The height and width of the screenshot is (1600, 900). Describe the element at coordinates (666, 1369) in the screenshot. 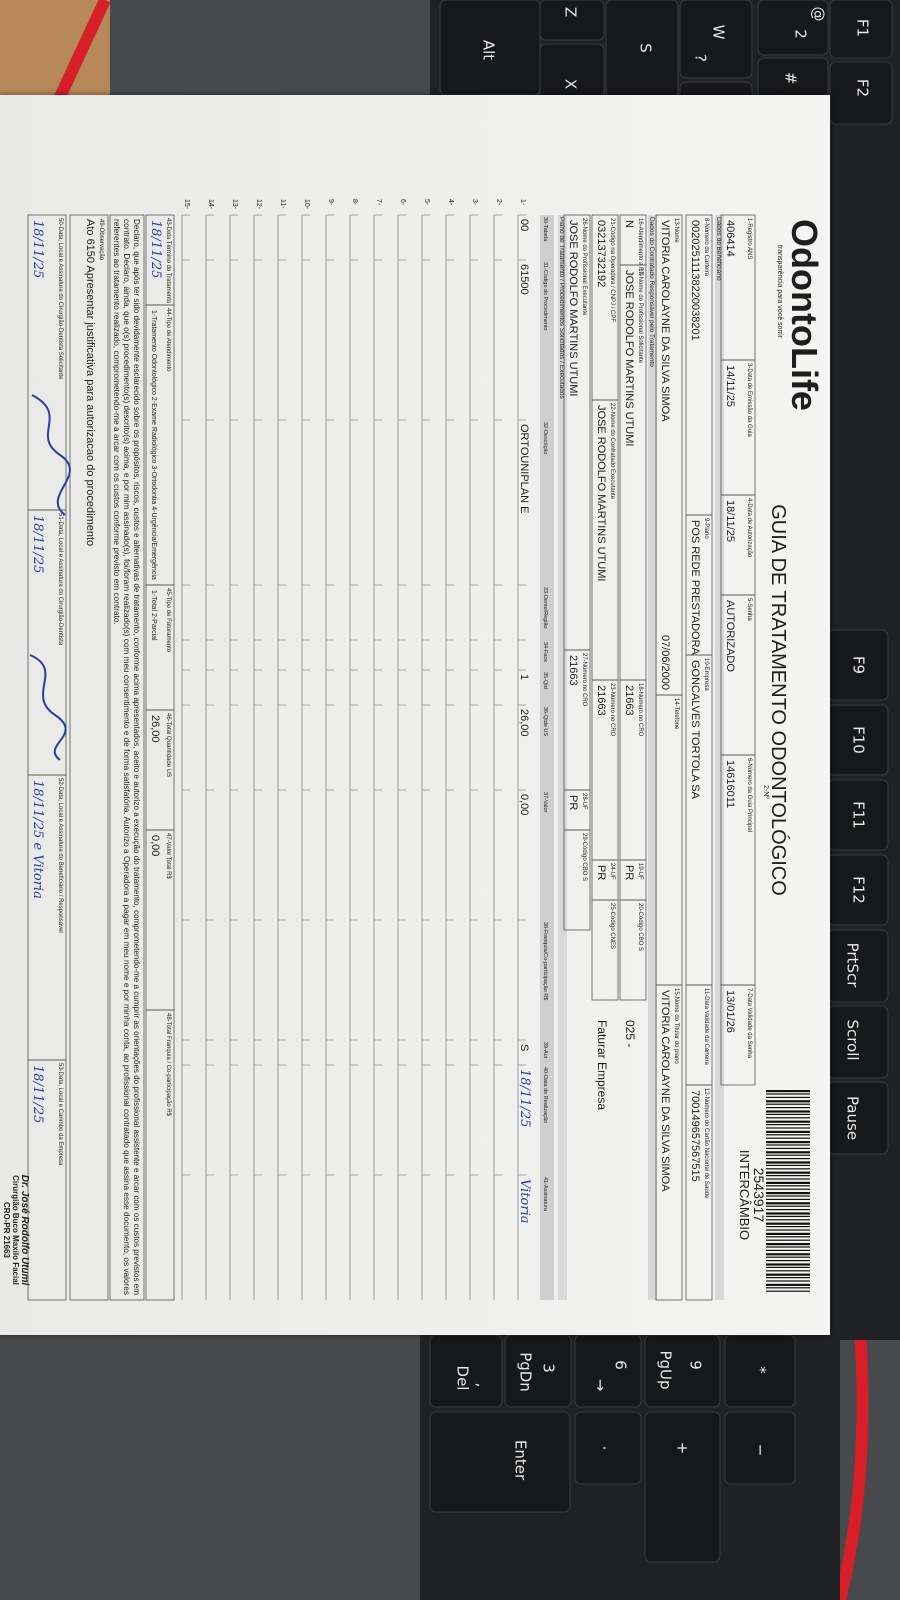

I see `key-label: PgUp` at that location.